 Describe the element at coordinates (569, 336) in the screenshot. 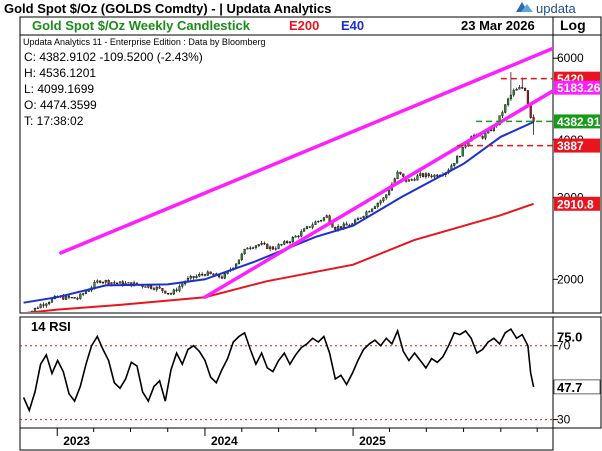

I see `rsi-tag-label: 75.0` at that location.